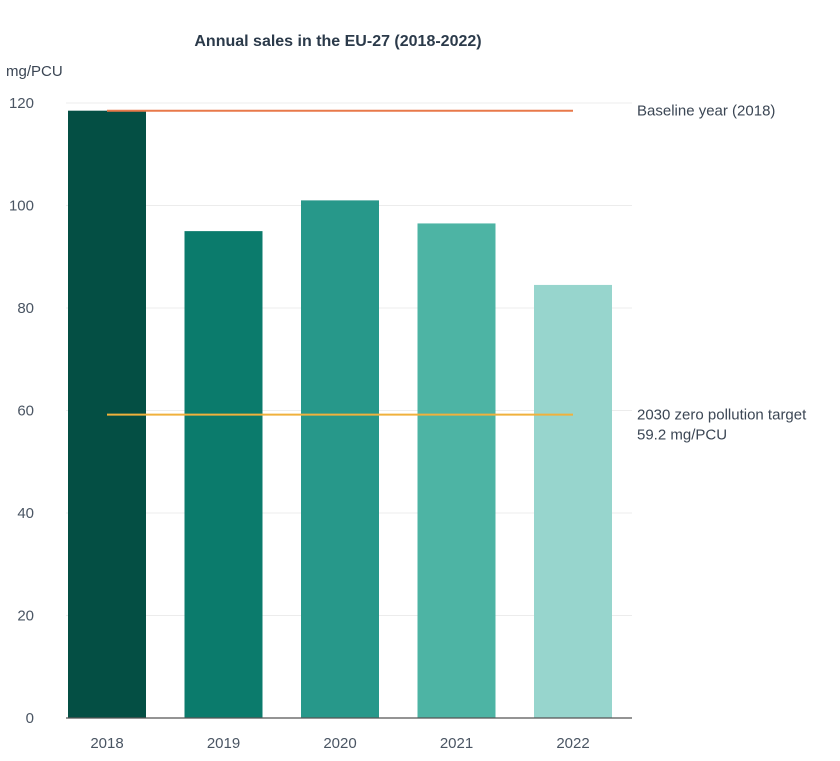 The image size is (840, 761). Describe the element at coordinates (30, 718) in the screenshot. I see `y-tick-label-0: 0` at that location.